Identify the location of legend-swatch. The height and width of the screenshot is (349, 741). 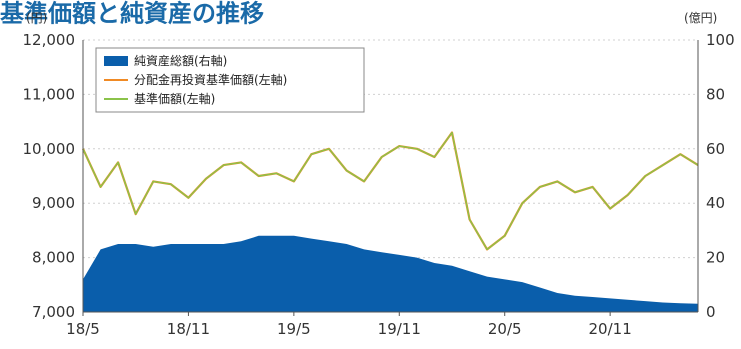
(116, 61).